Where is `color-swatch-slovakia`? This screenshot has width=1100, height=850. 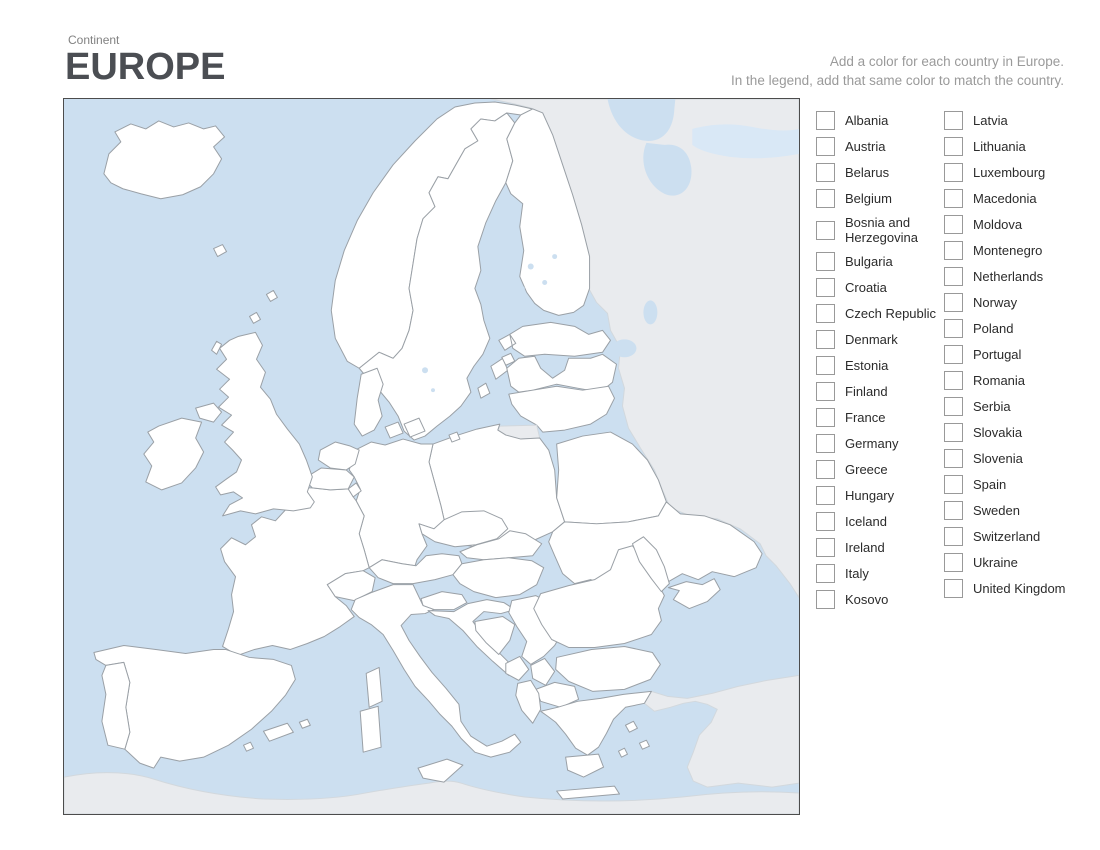
color-swatch-slovakia is located at coordinates (953, 432).